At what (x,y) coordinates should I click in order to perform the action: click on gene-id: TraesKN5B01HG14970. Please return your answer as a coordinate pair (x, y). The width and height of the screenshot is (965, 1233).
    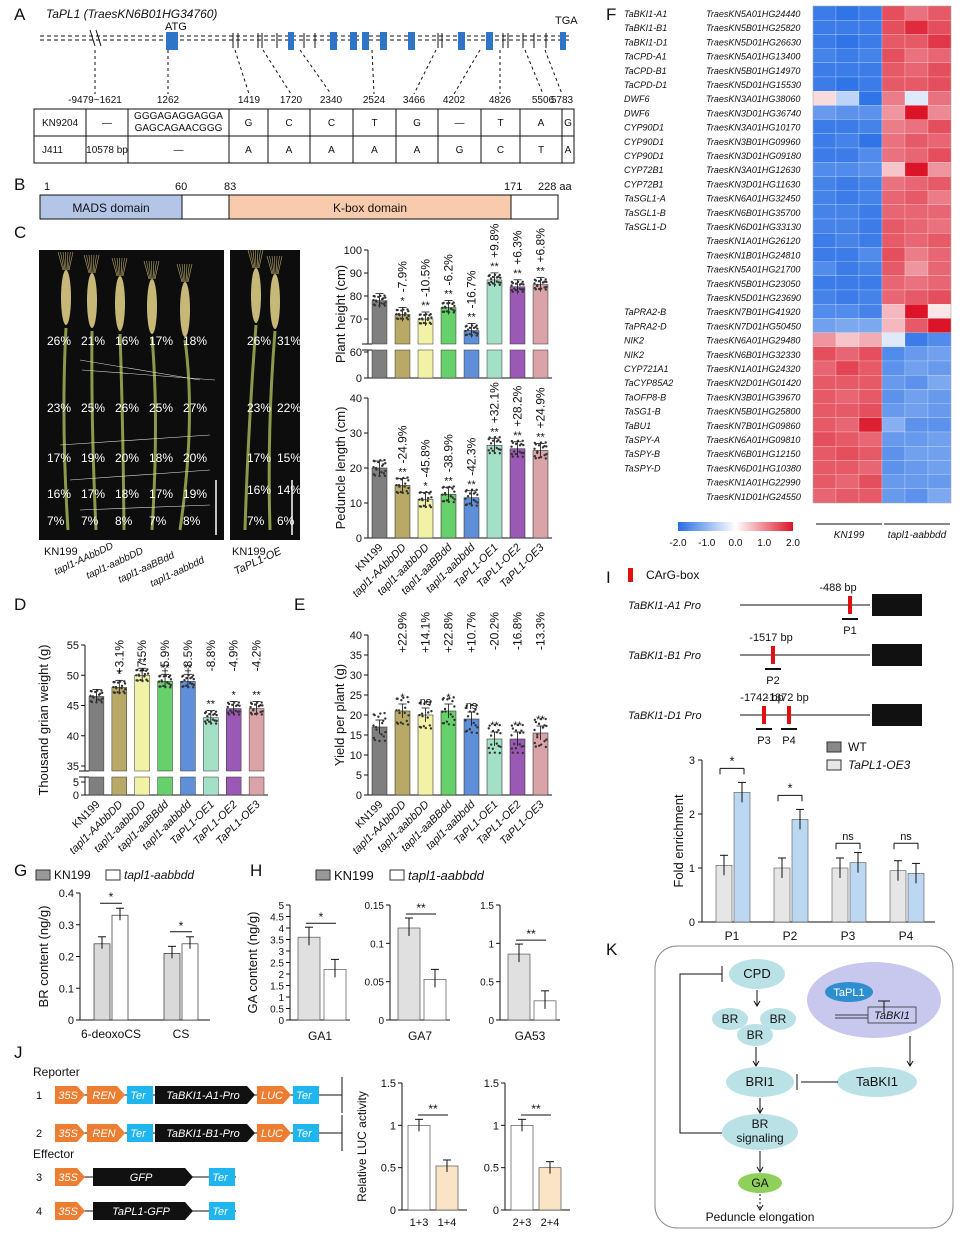
    Looking at the image, I should click on (753, 71).